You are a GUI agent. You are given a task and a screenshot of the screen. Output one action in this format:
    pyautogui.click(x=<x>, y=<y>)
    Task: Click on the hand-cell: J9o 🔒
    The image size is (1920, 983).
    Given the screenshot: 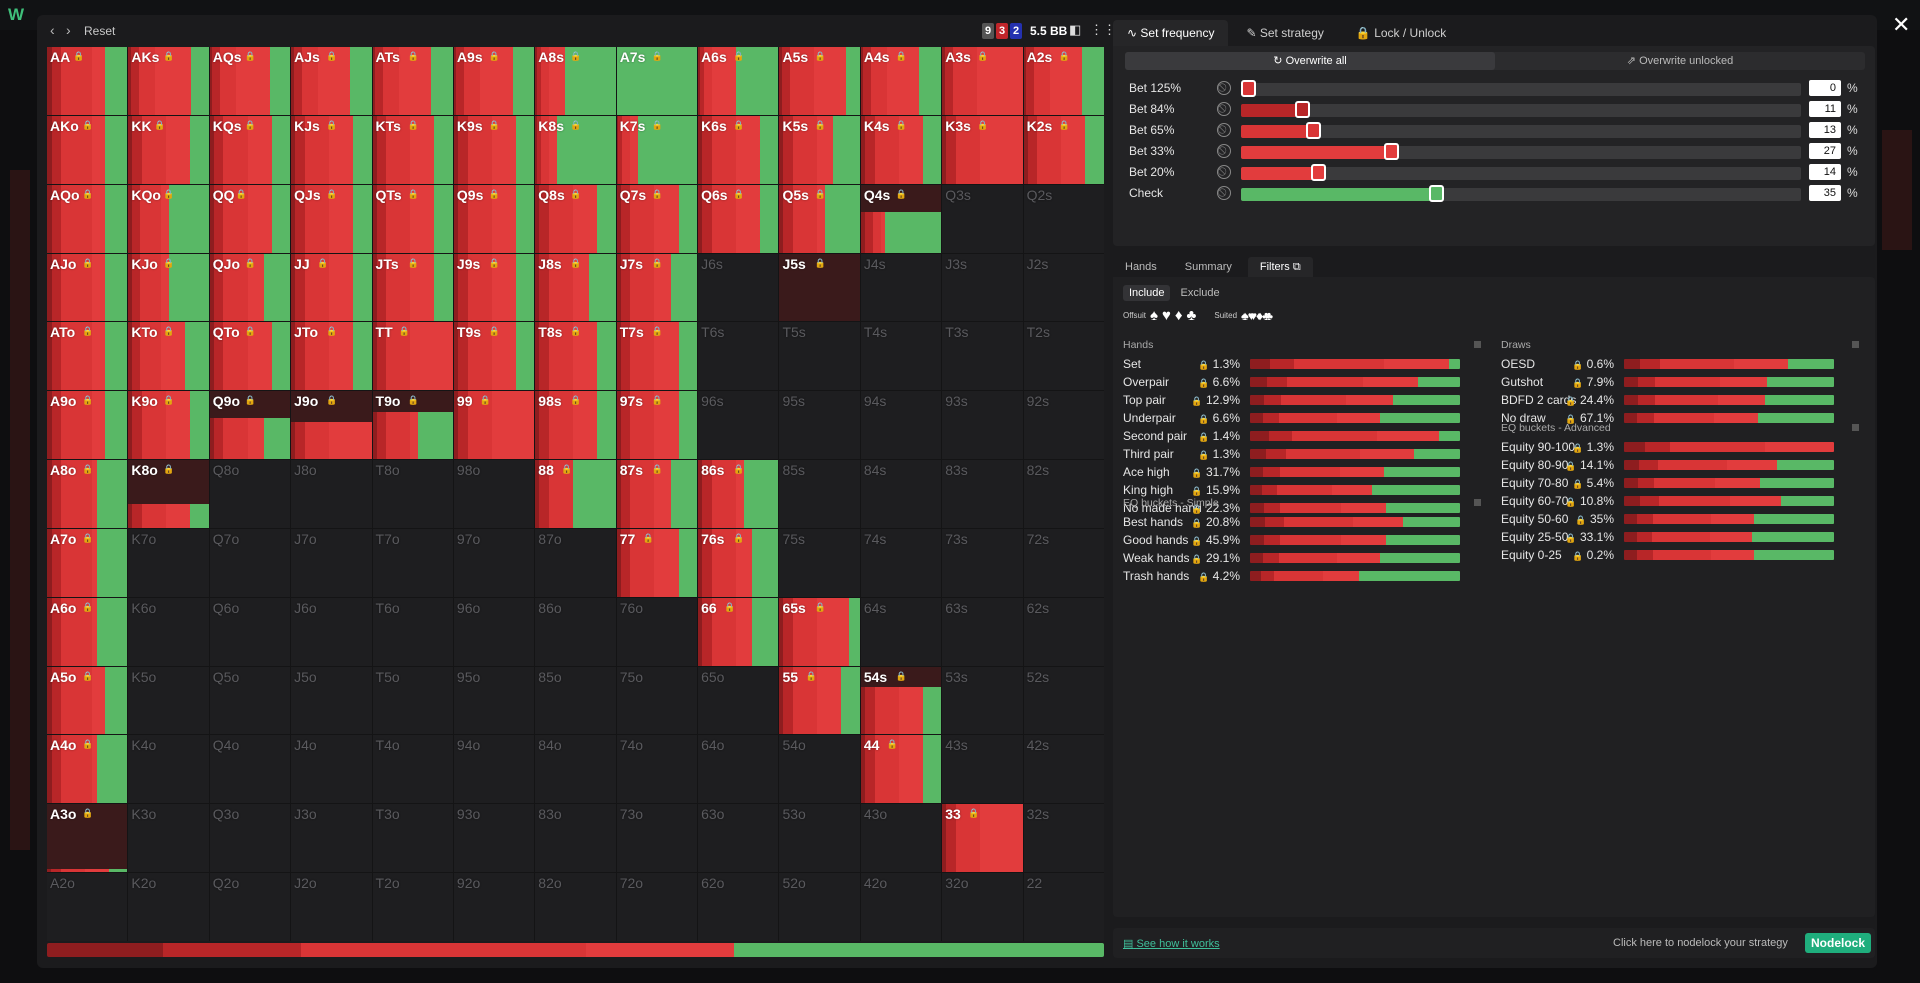 What is the action you would take?
    pyautogui.click(x=331, y=425)
    